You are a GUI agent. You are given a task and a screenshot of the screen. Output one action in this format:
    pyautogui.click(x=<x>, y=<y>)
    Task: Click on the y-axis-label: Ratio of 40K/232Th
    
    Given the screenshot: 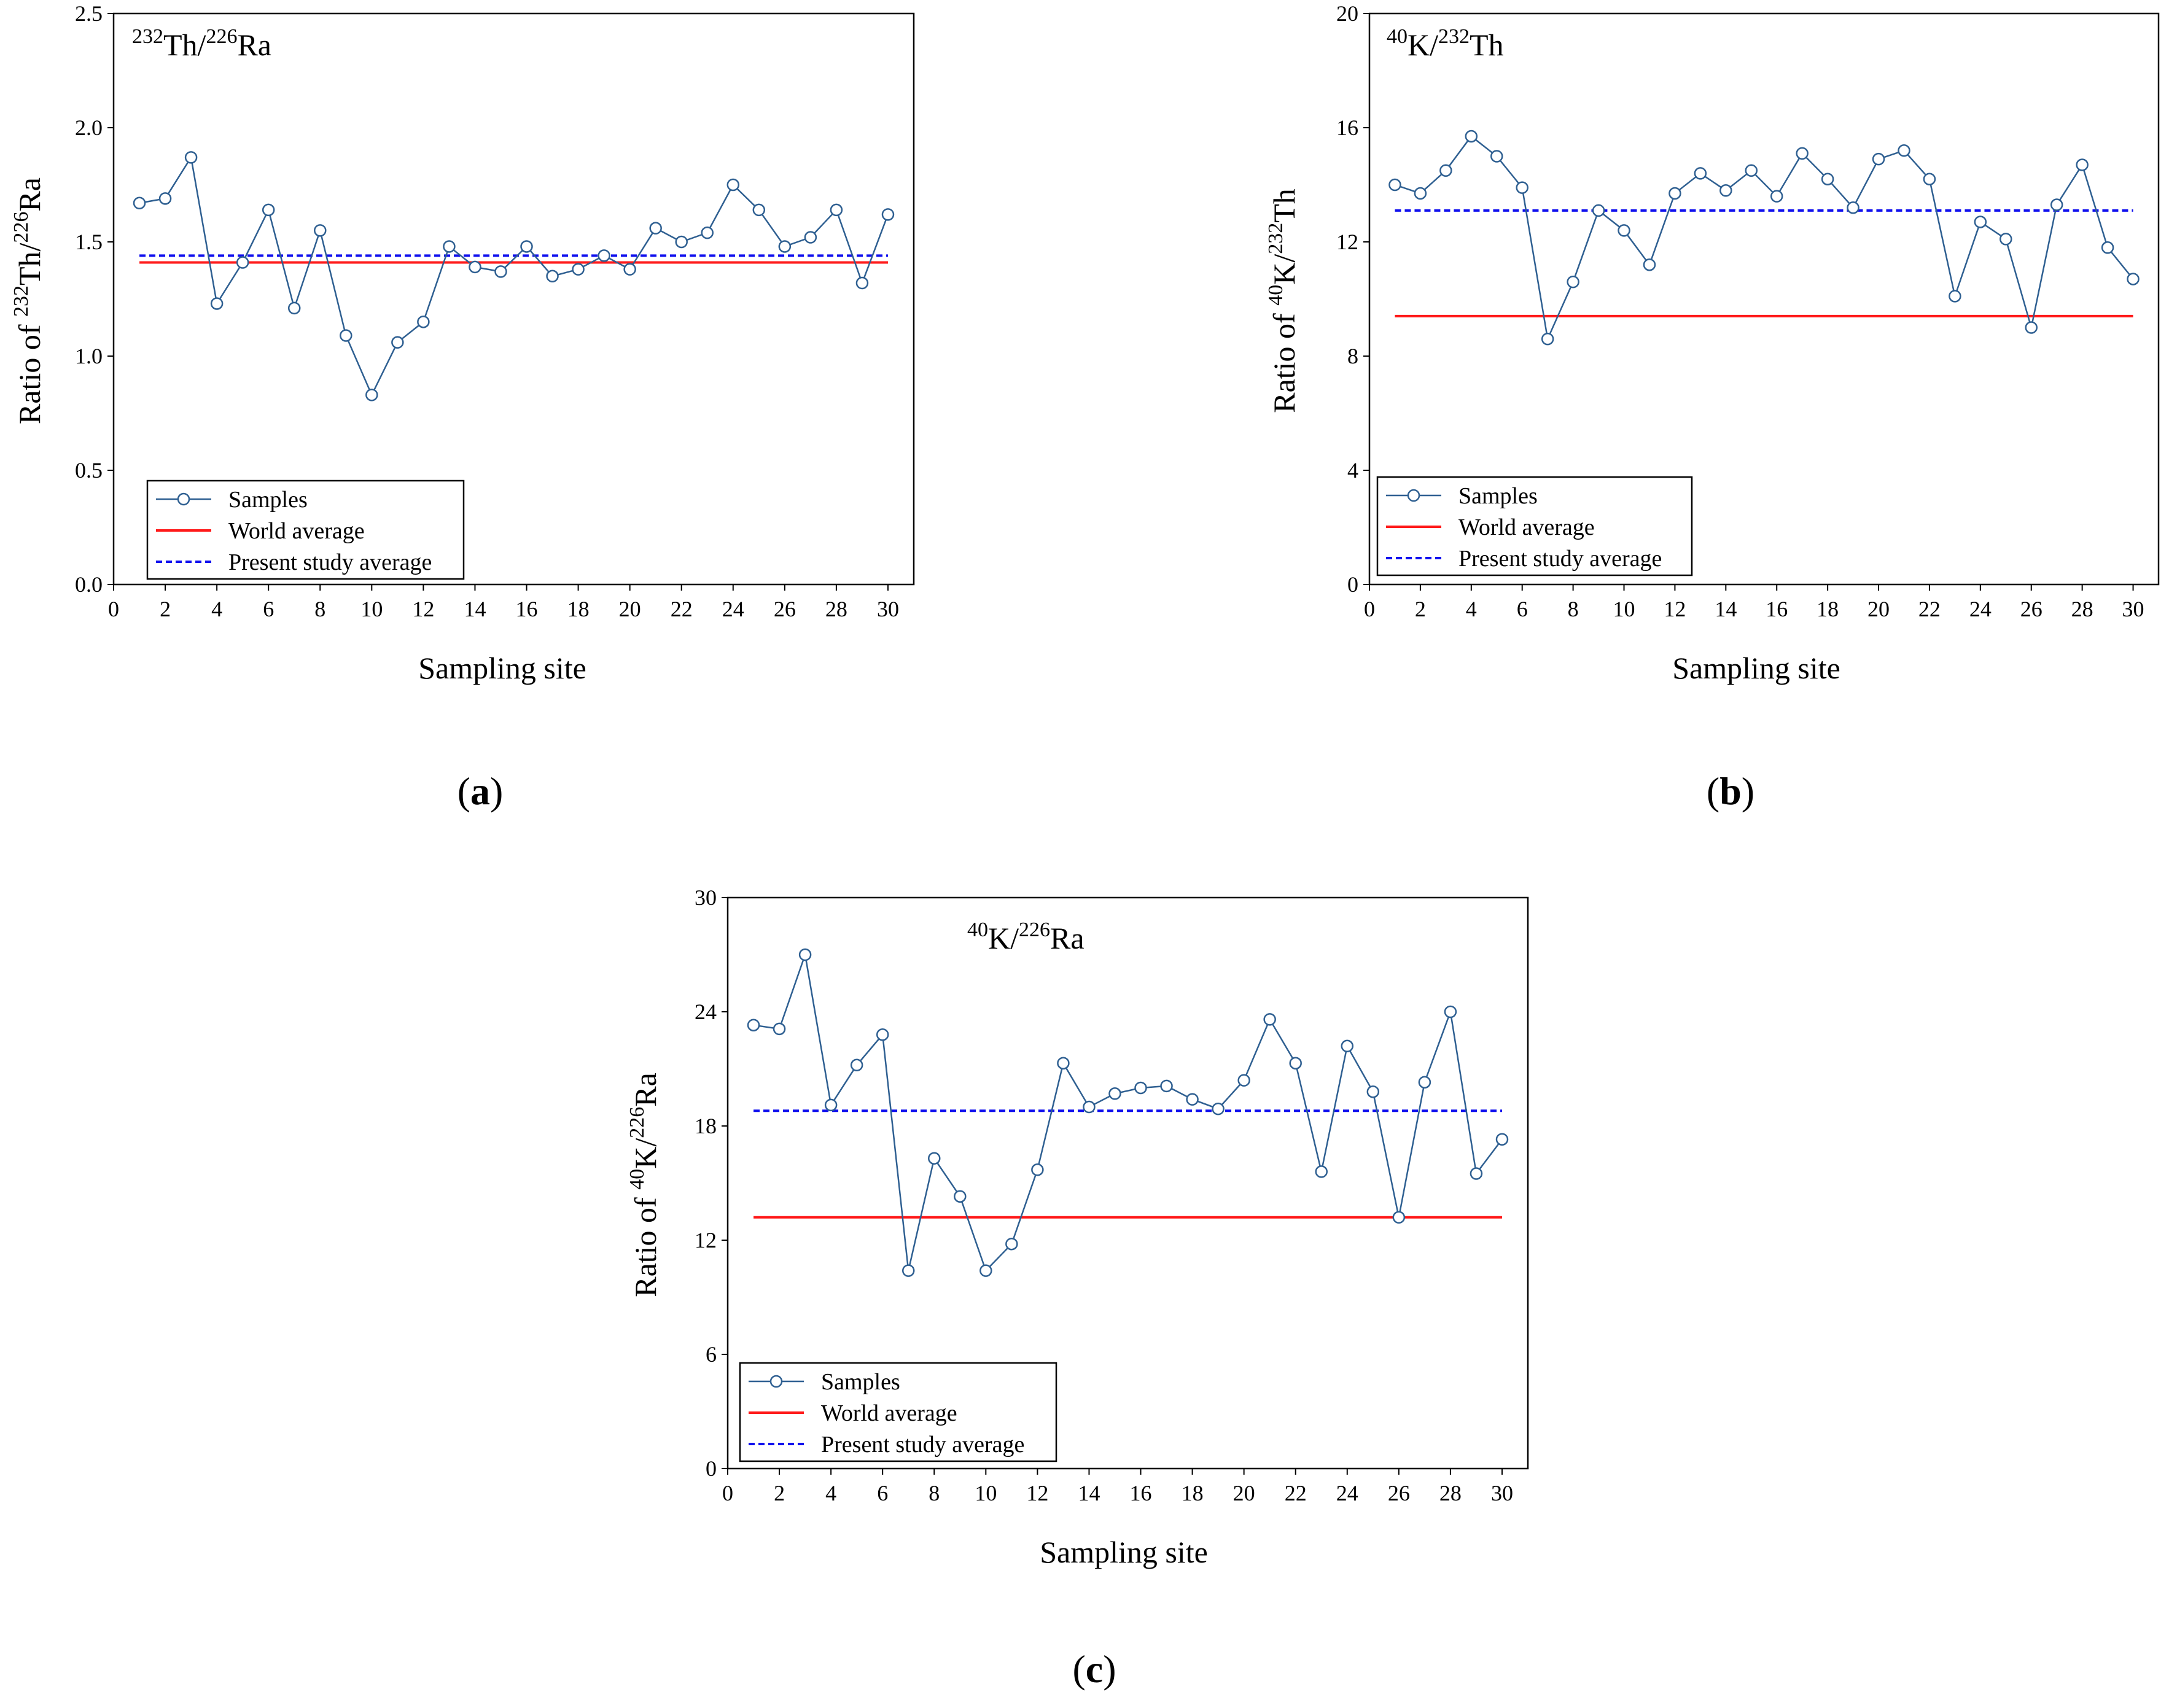 What is the action you would take?
    pyautogui.click(x=1282, y=300)
    